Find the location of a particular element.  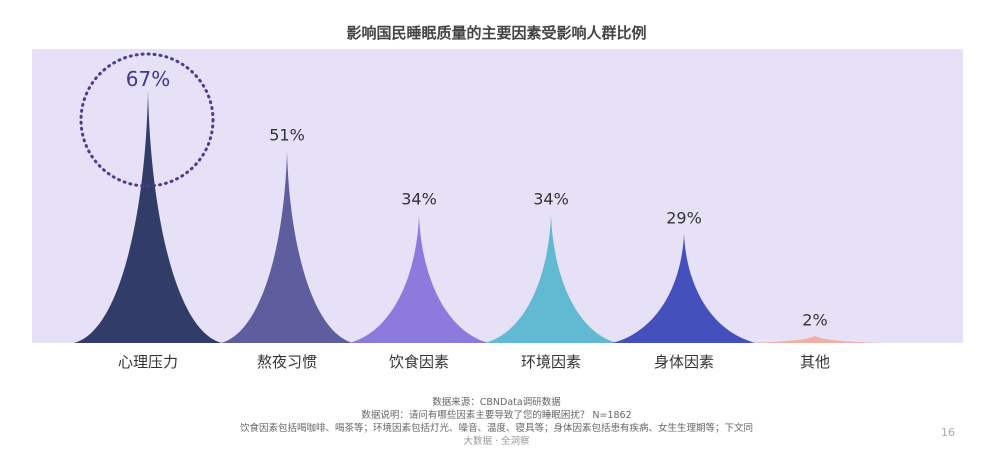

value-label: 67% is located at coordinates (148, 79).